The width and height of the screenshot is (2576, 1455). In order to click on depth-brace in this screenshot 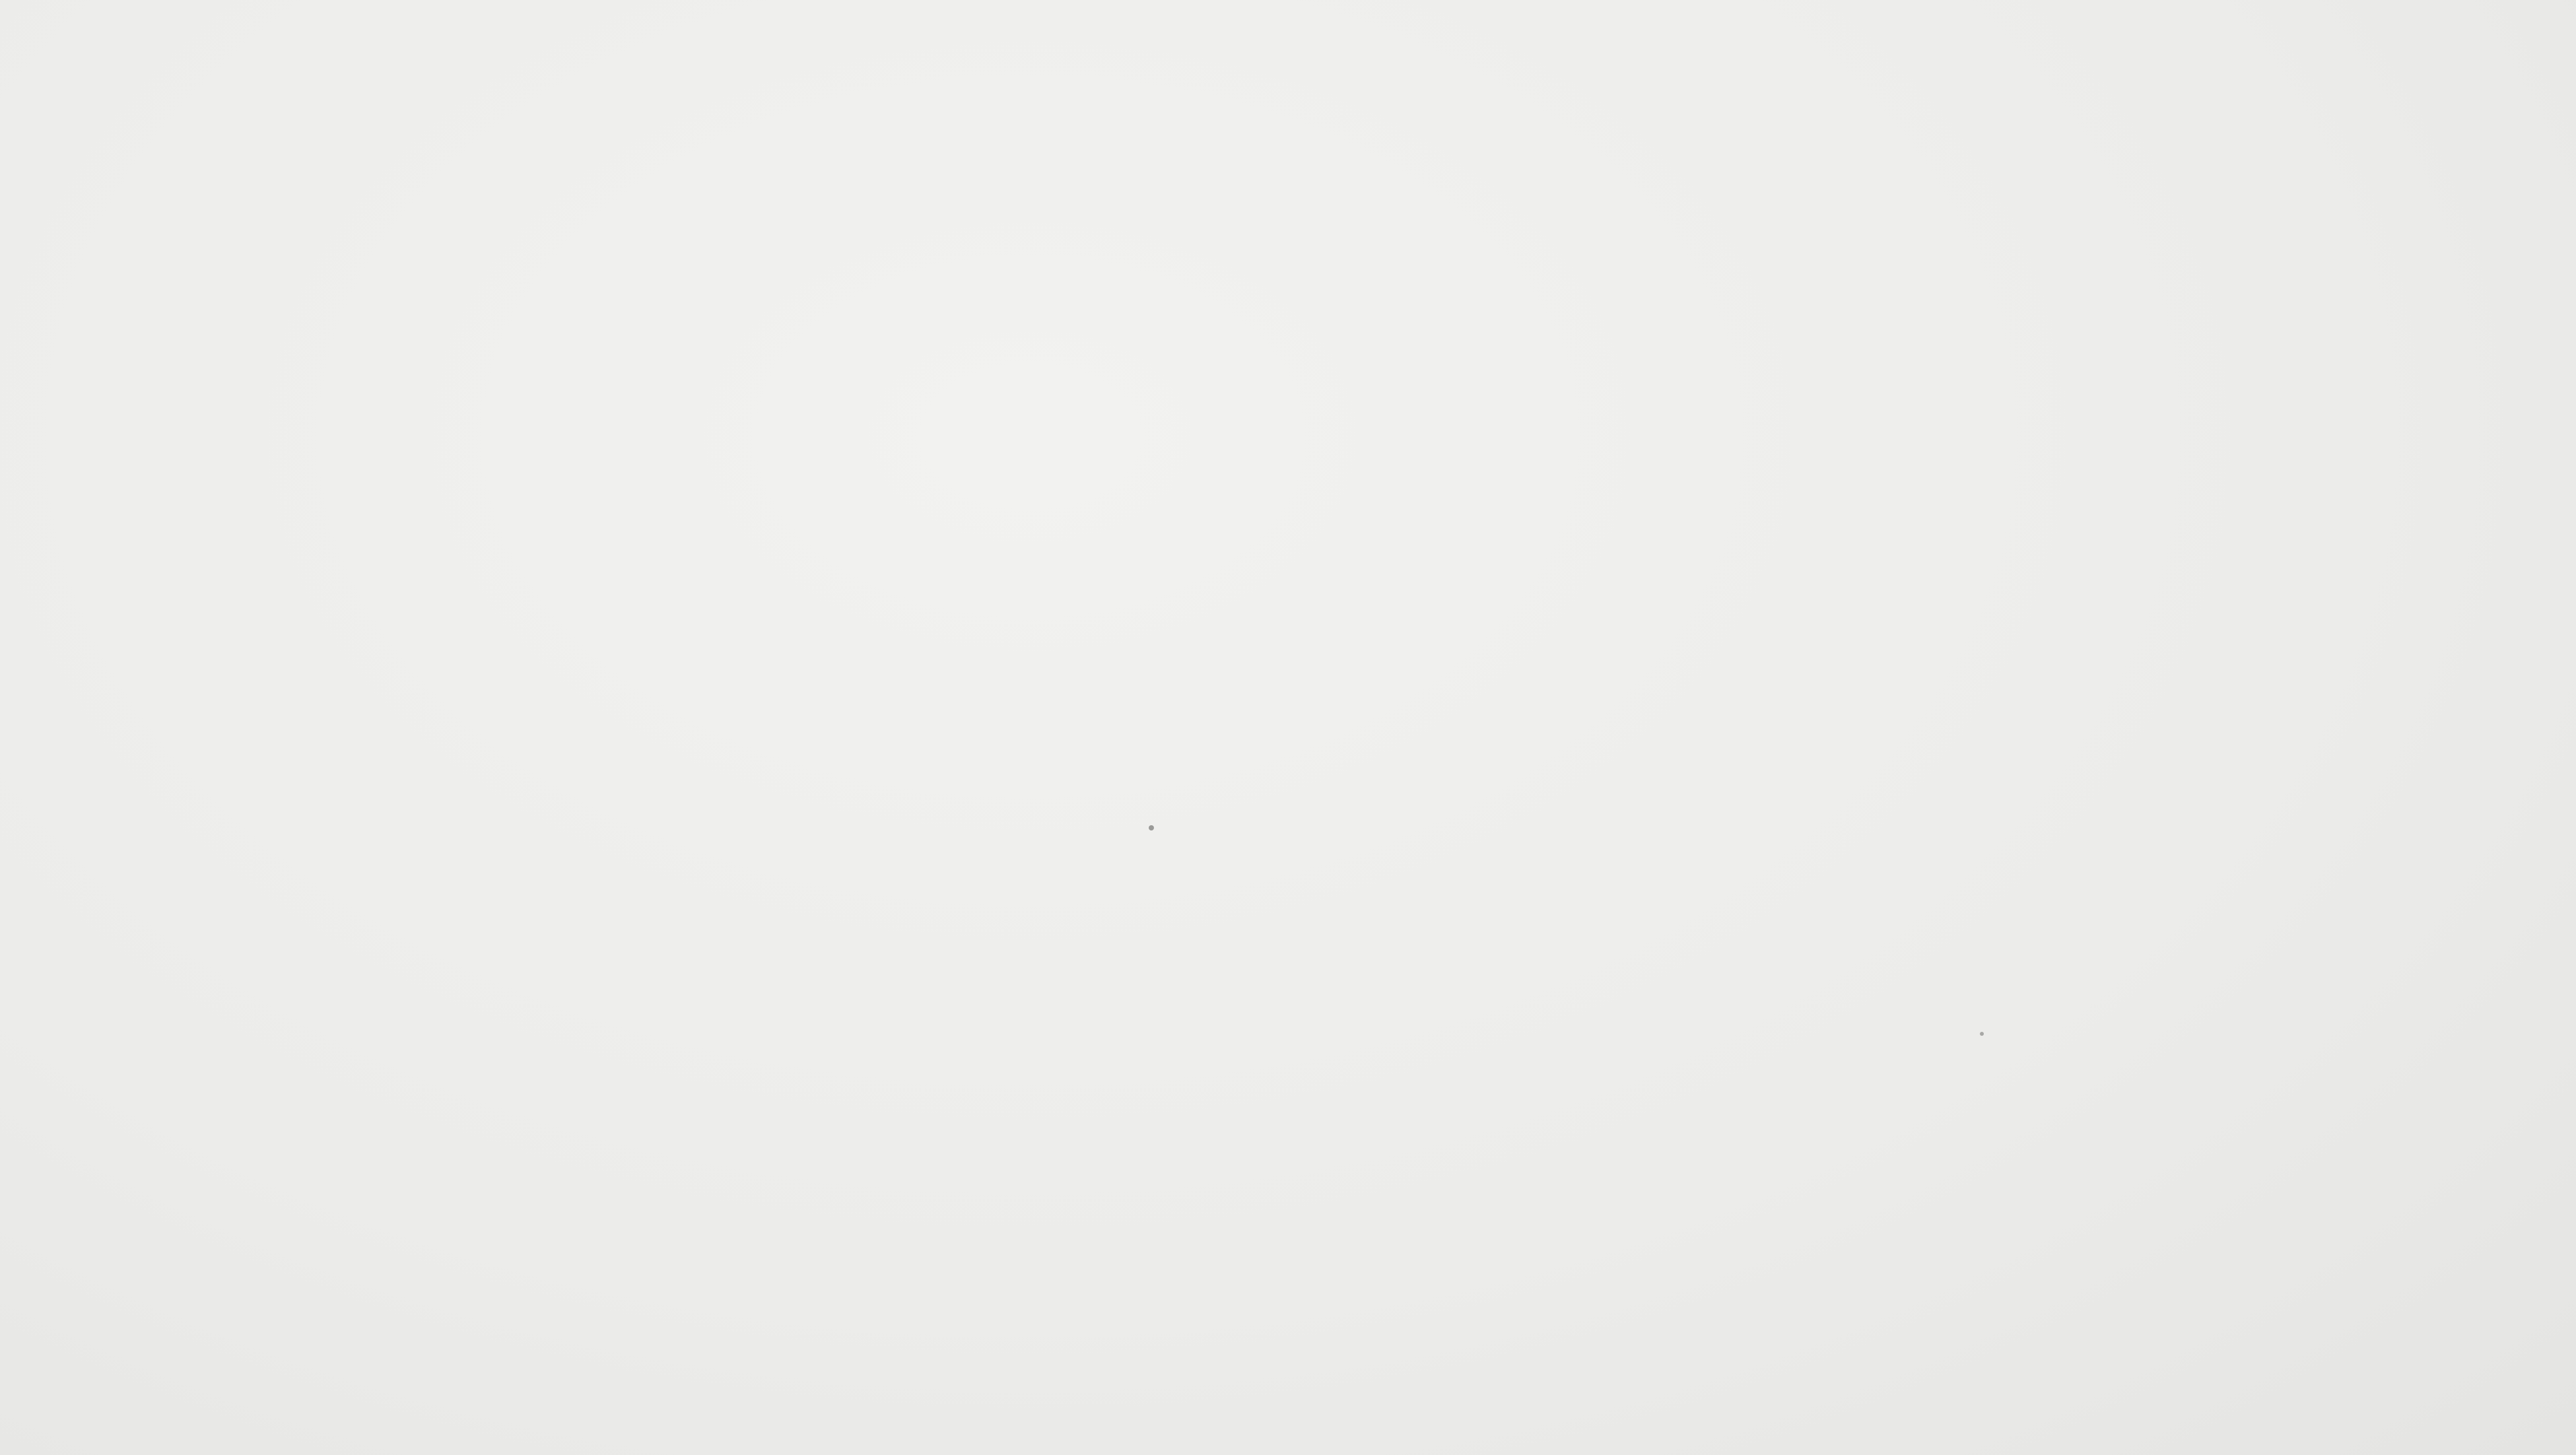, I will do `click(1588, 371)`.